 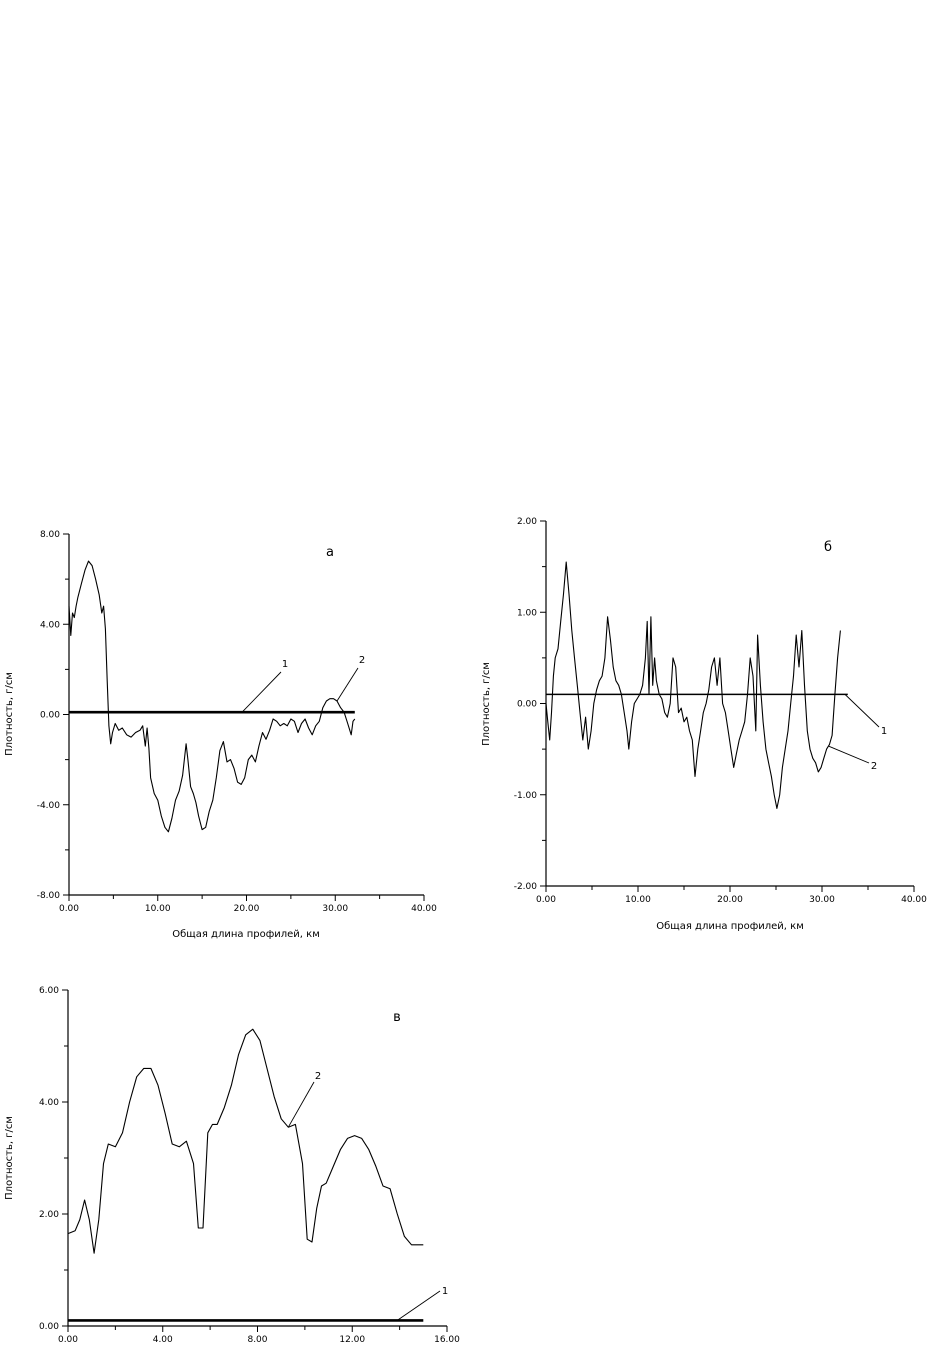 What do you see at coordinates (49, 991) in the screenshot?
I see `y-tick-label: 6.00` at bounding box center [49, 991].